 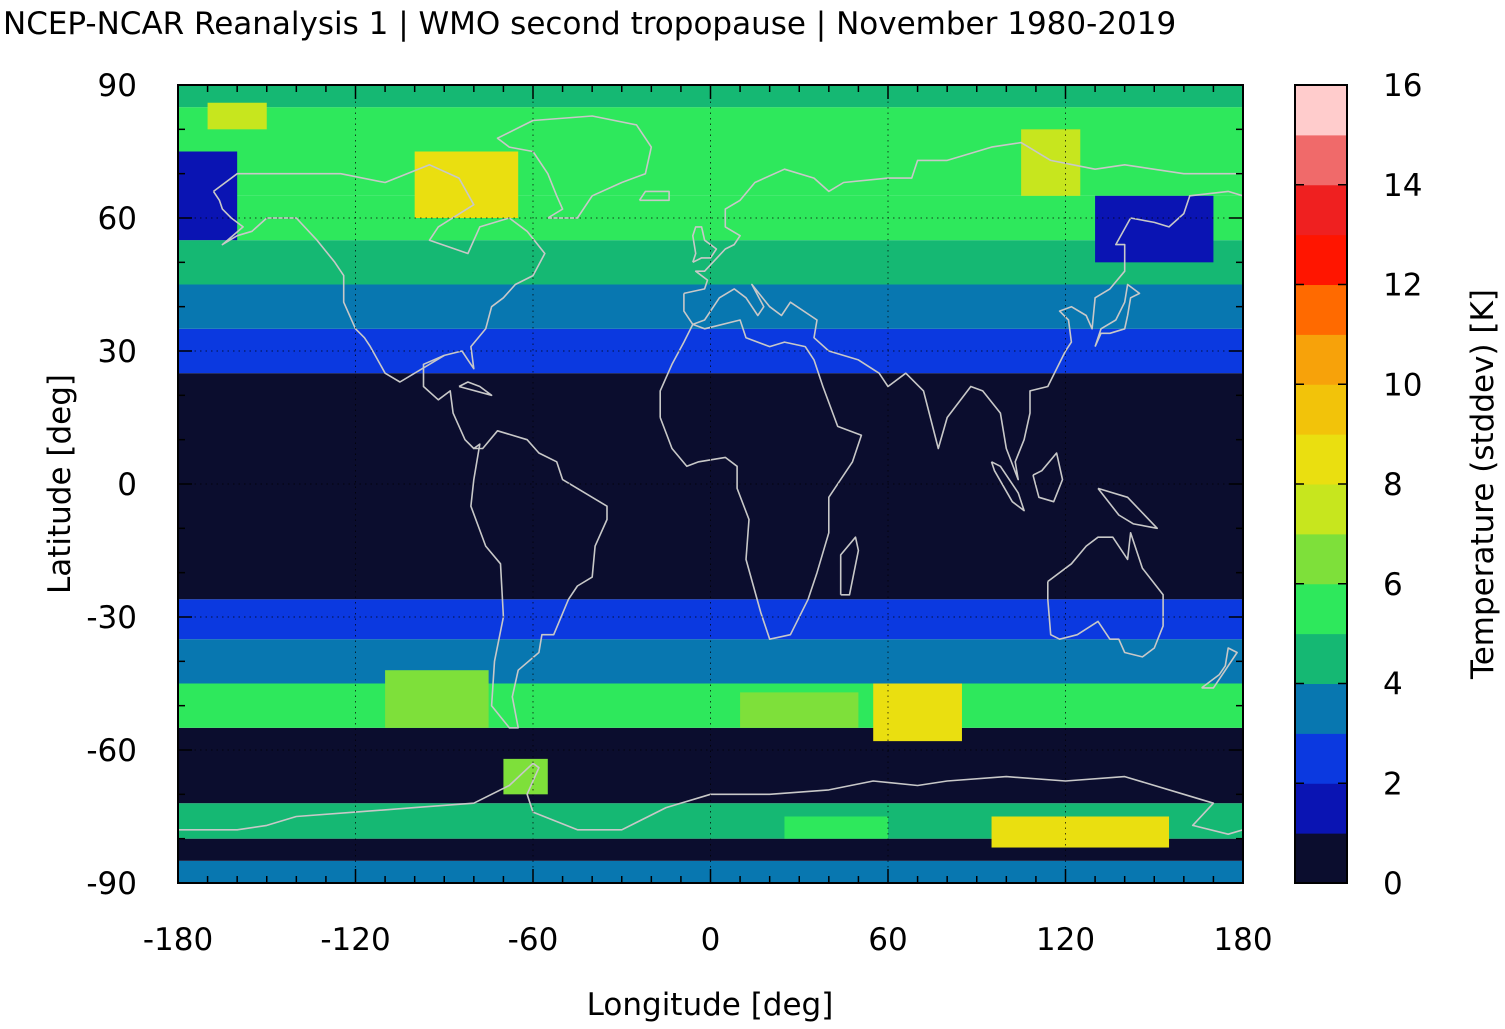 What do you see at coordinates (178, 940) in the screenshot?
I see `x-tick-label: -180` at bounding box center [178, 940].